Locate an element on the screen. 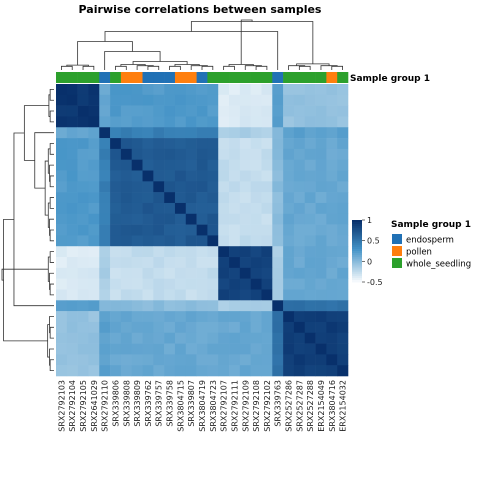 The height and width of the screenshot is (480, 480). legend-swatch-whole_seedling is located at coordinates (397, 263).